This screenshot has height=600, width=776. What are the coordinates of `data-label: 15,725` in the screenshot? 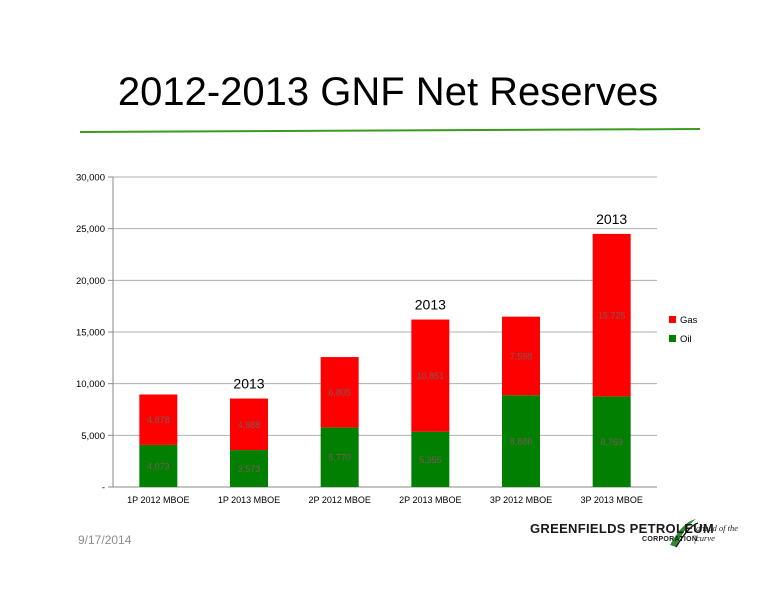 It's located at (612, 316).